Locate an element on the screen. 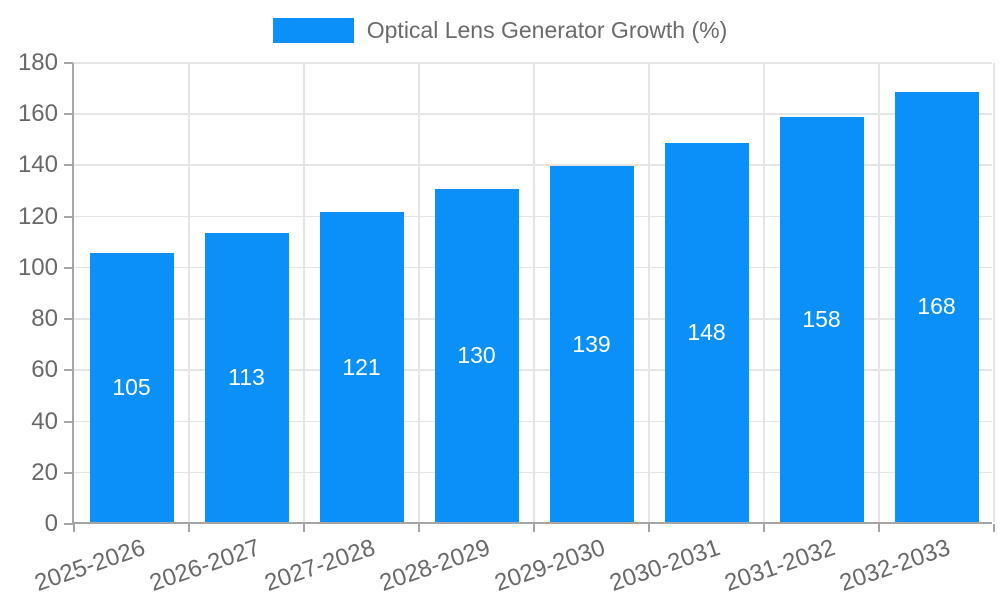 This screenshot has width=1000, height=600. bar-value-label: 121 is located at coordinates (361, 366).